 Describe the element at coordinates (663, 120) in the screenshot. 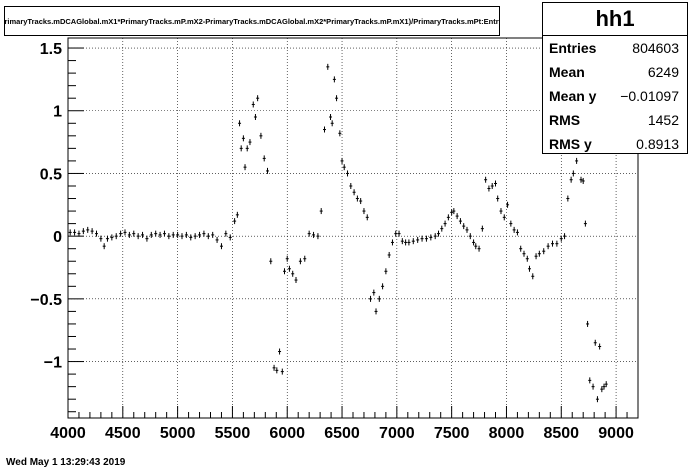

I see `stats-value: 1452` at that location.